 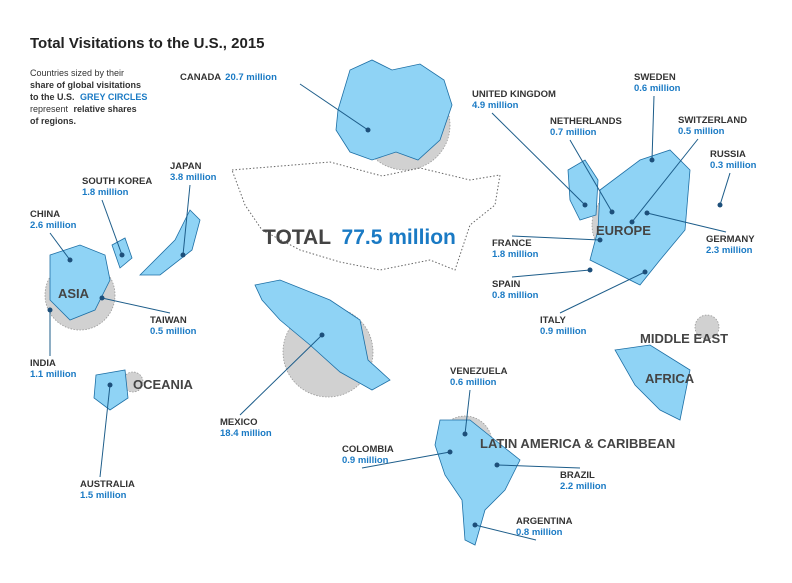 What do you see at coordinates (238, 422) in the screenshot?
I see `country-name: MEXICO` at bounding box center [238, 422].